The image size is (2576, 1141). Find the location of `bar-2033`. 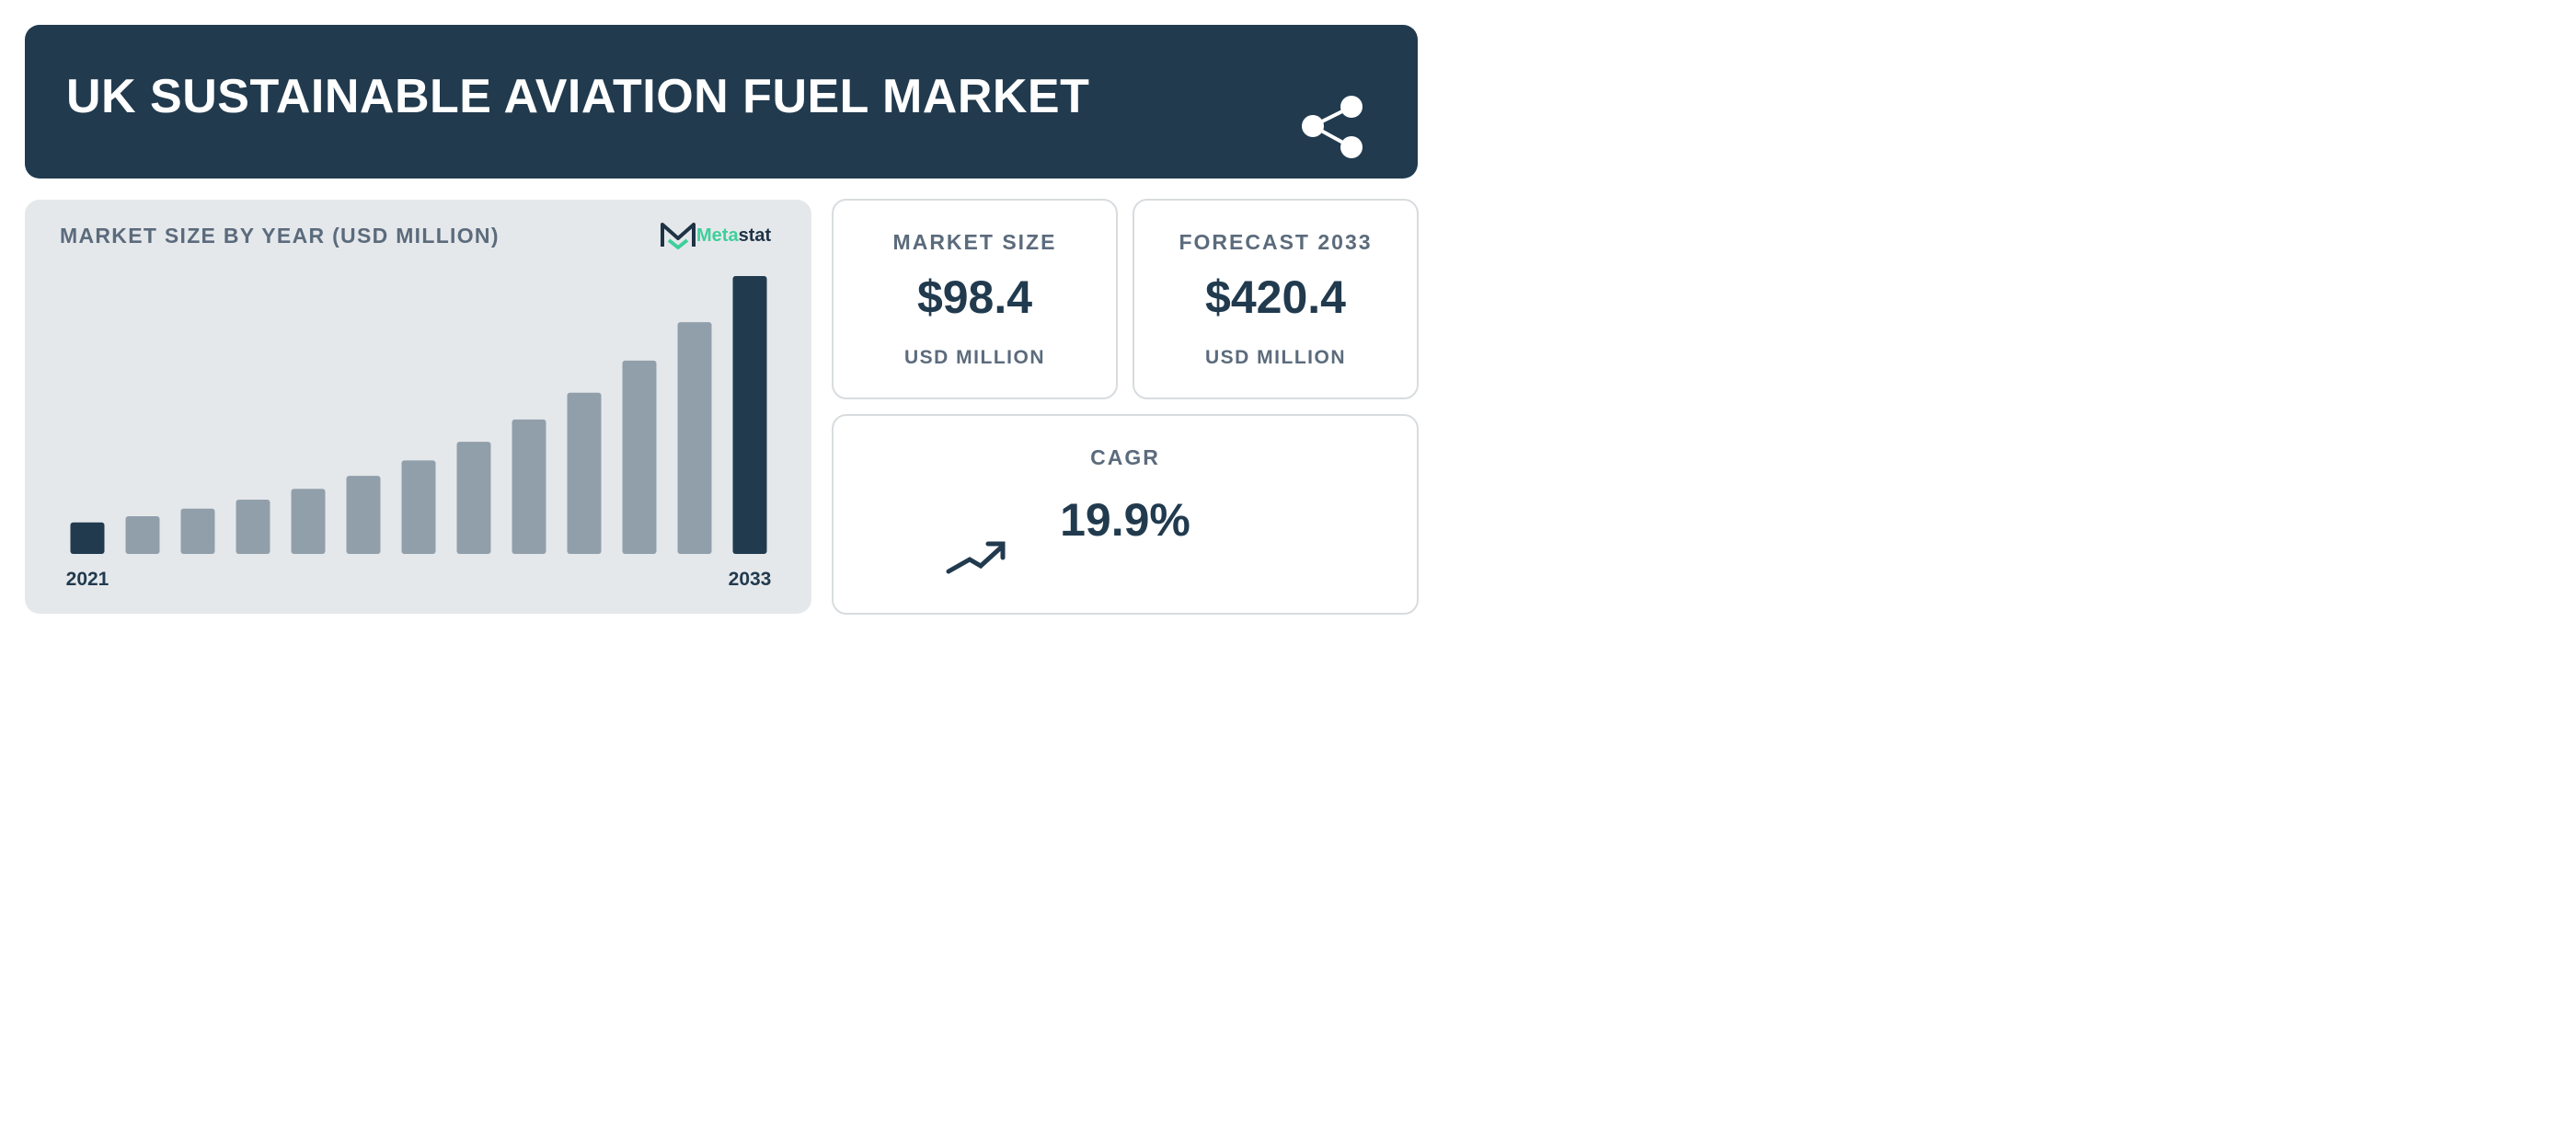

bar-2033 is located at coordinates (749, 415).